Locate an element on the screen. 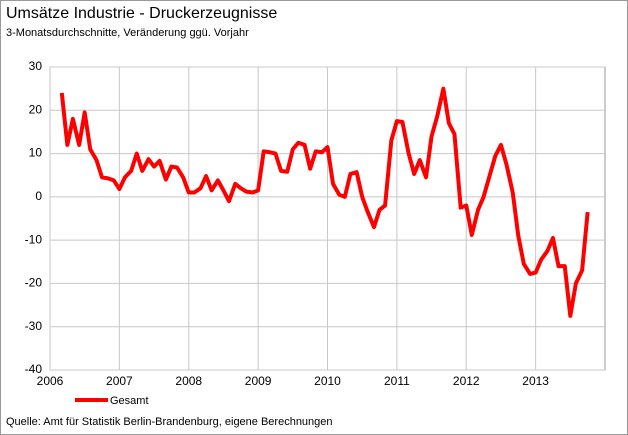 Image resolution: width=628 pixels, height=435 pixels. x-tick-label: 2012 is located at coordinates (466, 381).